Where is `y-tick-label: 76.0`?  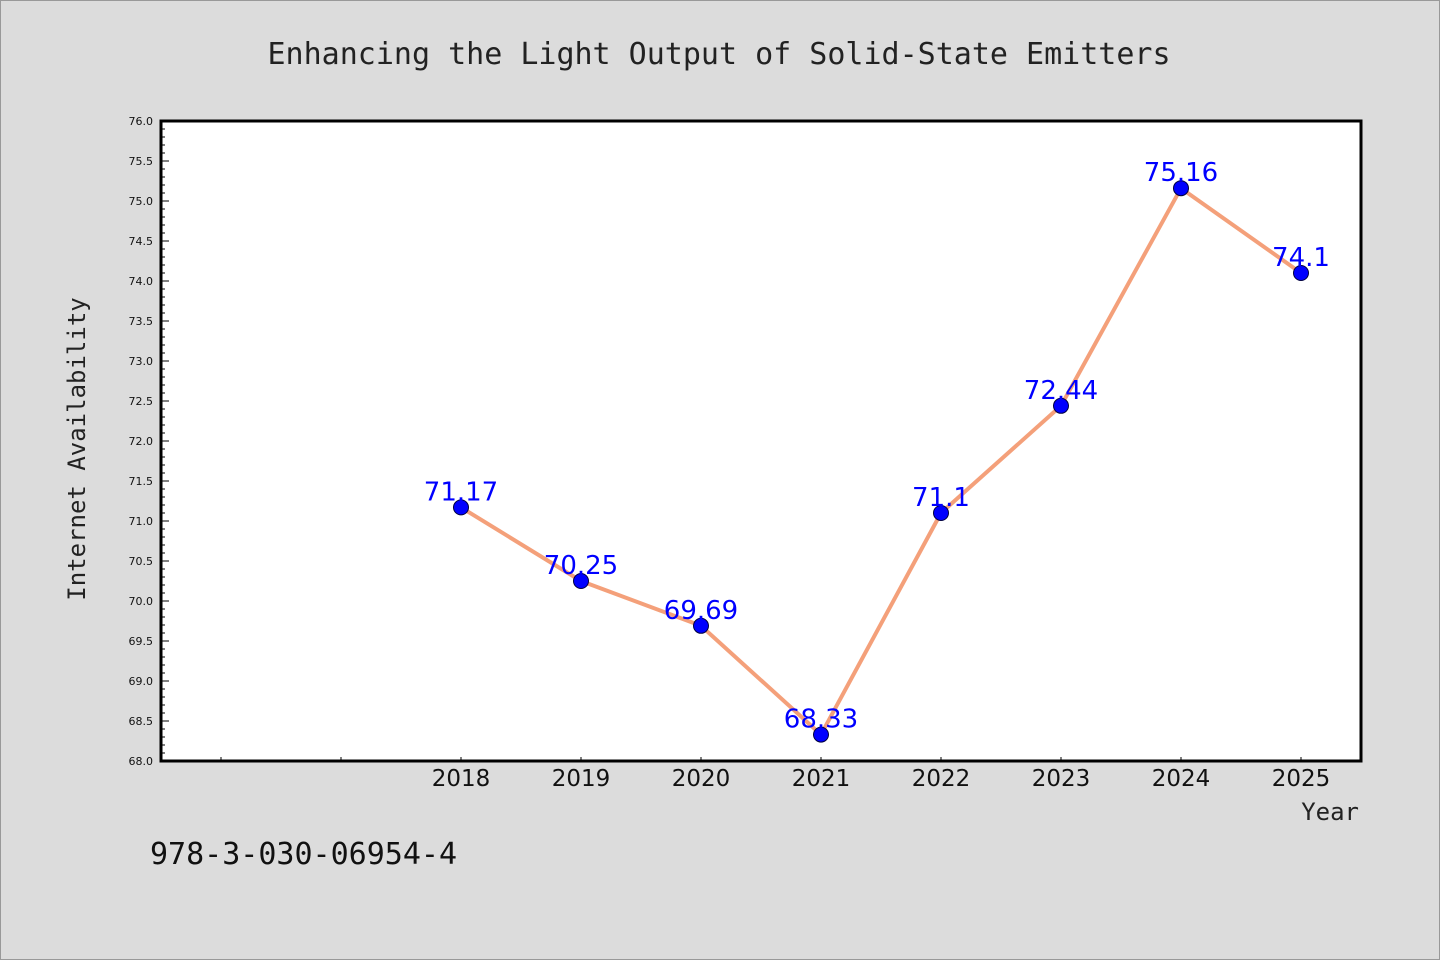
y-tick-label: 76.0 is located at coordinates (141, 121).